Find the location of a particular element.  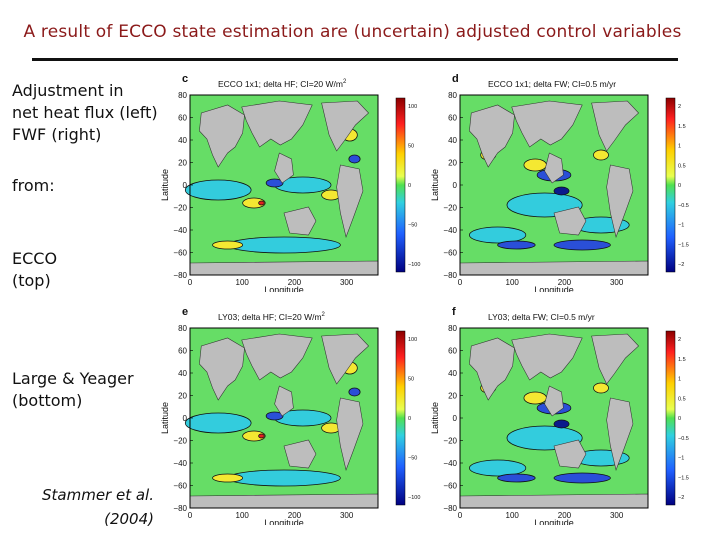

caption-ly-pos: (bottom) is located at coordinates (47, 400).